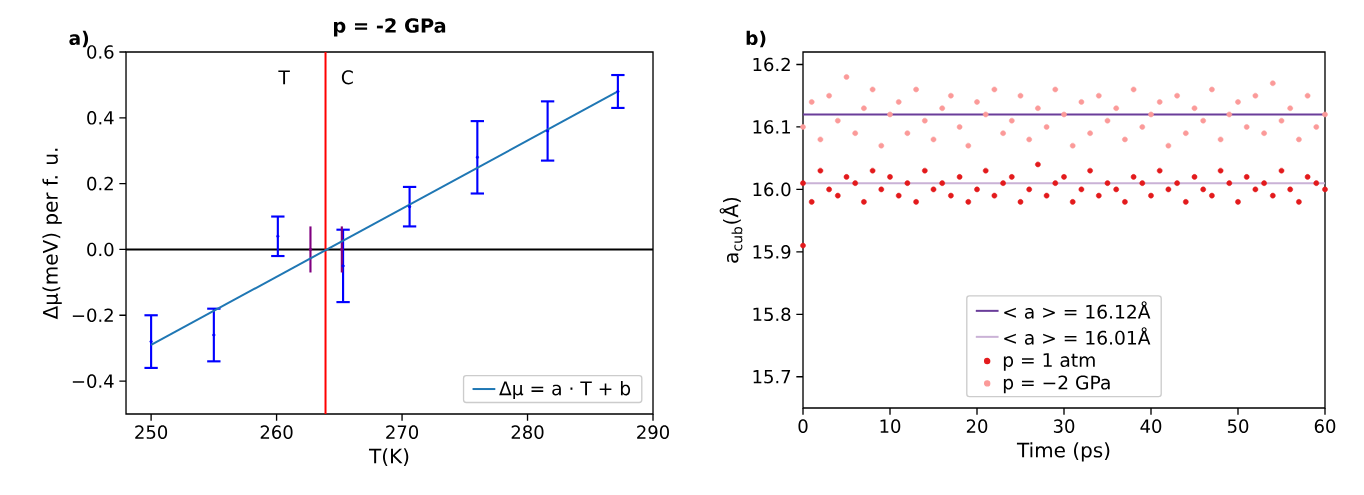 The width and height of the screenshot is (1364, 495). I want to click on legend-label: < a > = 16.01Å, so click(1077, 336).